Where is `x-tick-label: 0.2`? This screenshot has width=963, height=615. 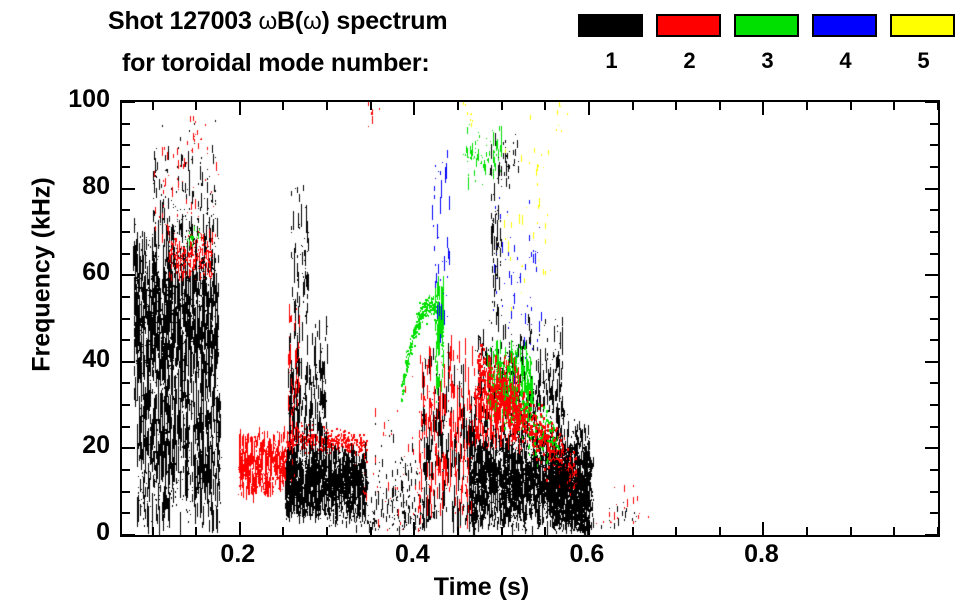
x-tick-label: 0.2 is located at coordinates (238, 554).